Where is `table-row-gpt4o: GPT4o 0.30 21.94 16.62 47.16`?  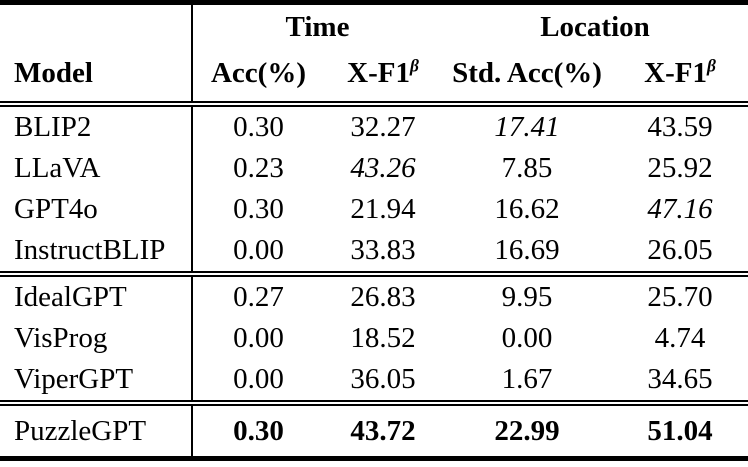 table-row-gpt4o: GPT4o 0.30 21.94 16.62 47.16 is located at coordinates (374, 210).